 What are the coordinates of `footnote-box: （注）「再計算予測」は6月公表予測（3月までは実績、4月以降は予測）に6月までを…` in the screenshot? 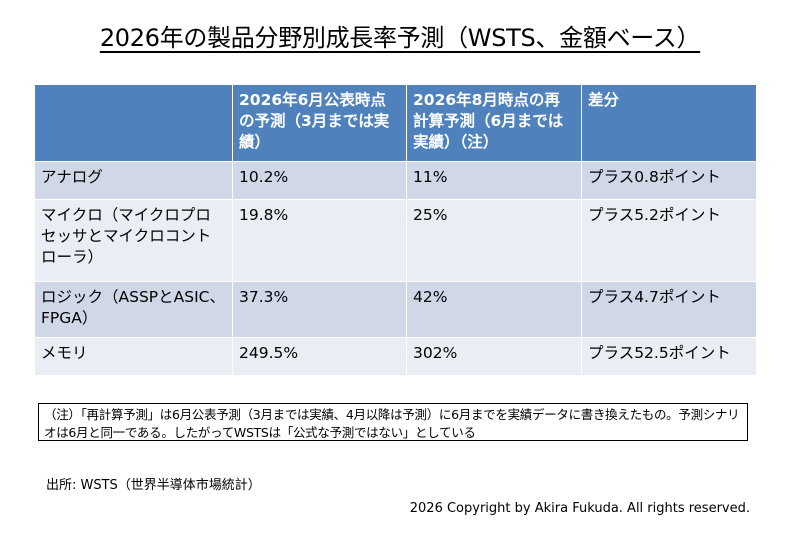 It's located at (393, 422).